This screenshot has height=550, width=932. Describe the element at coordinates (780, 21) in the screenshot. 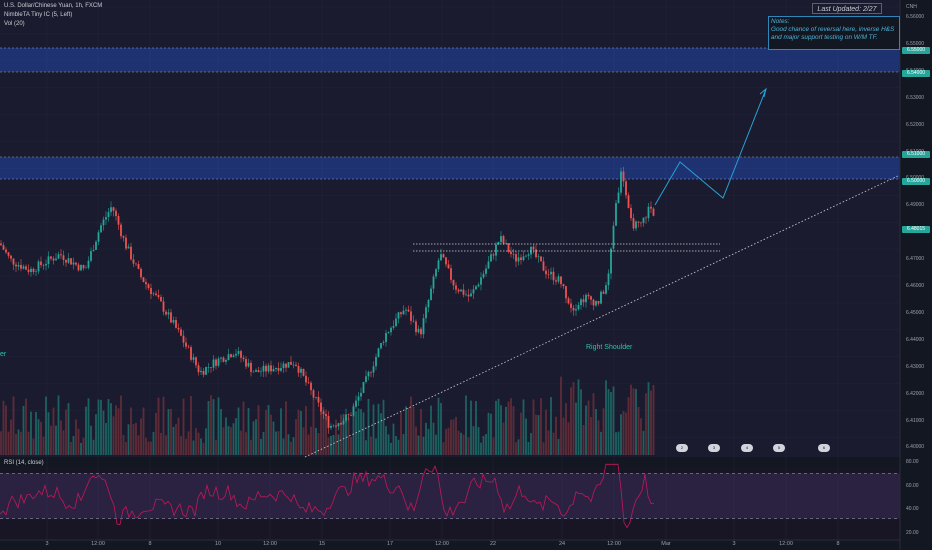

I see `notes-title: Notes:` at that location.